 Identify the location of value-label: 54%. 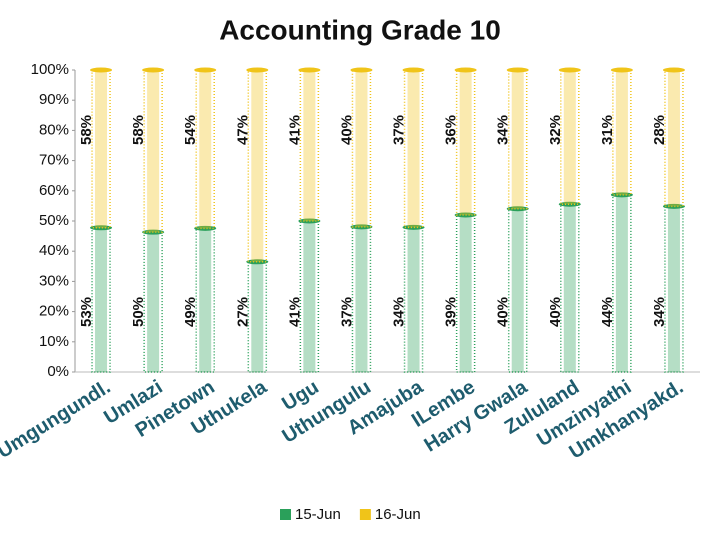
(190, 130).